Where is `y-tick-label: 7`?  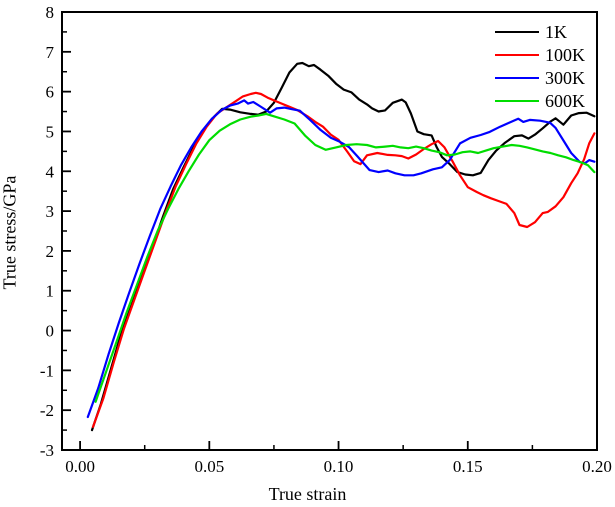 y-tick-label: 7 is located at coordinates (50, 52).